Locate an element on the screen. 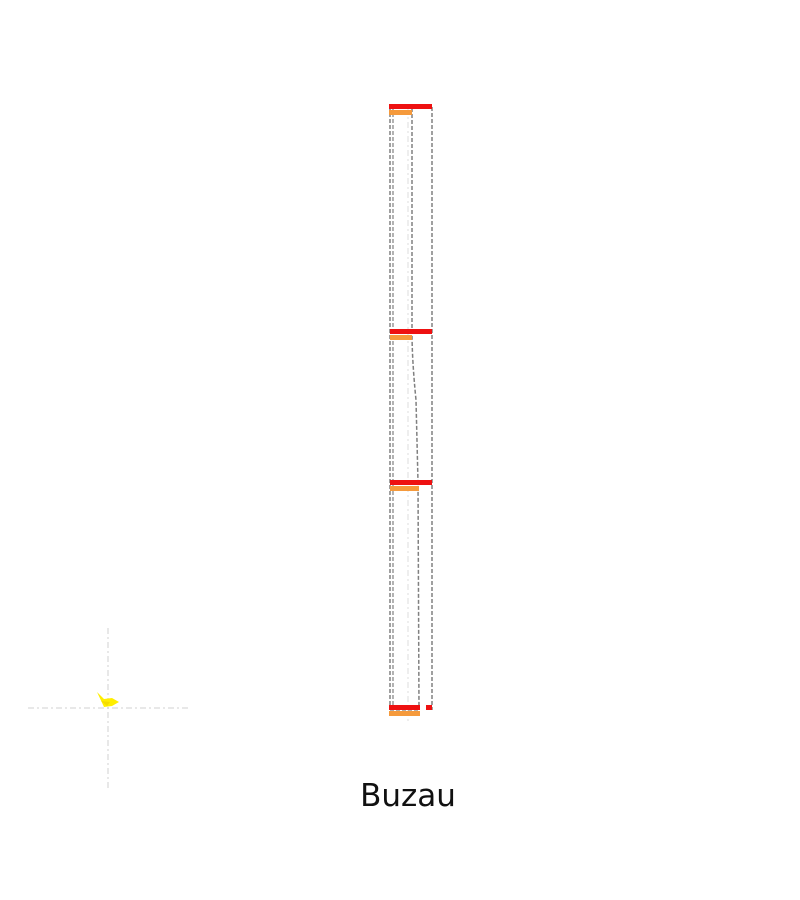 The width and height of the screenshot is (800, 900). station-name-caption: Buzau is located at coordinates (408, 796).